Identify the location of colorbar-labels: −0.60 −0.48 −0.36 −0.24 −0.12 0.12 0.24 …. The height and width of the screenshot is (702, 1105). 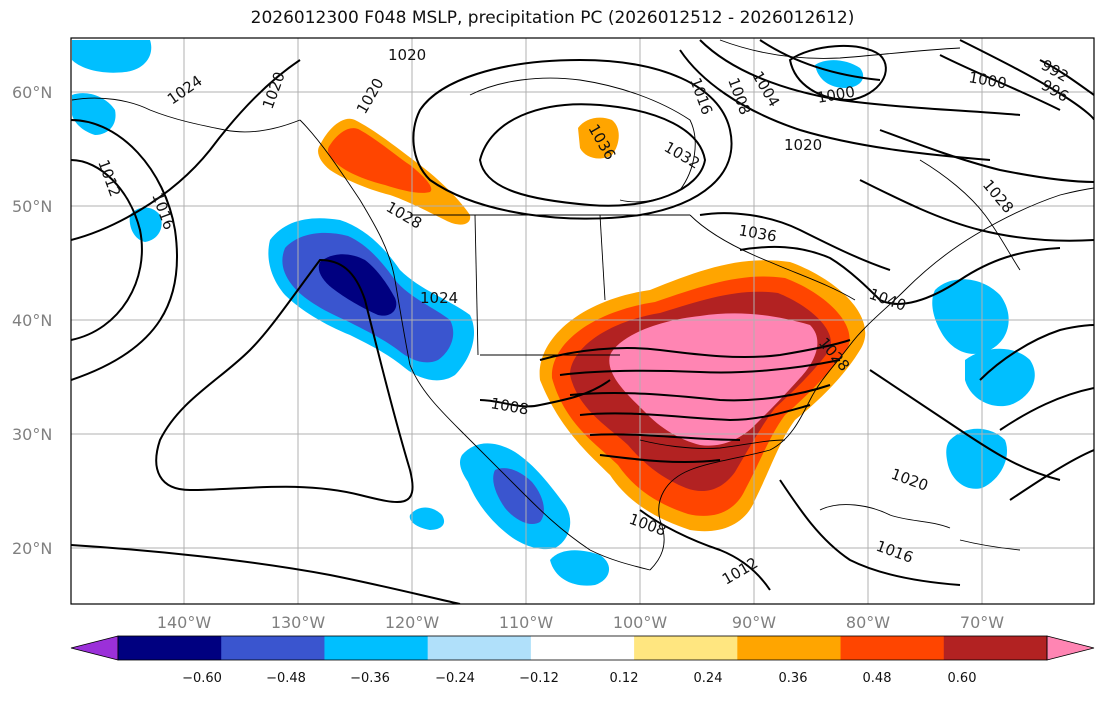
(579, 678).